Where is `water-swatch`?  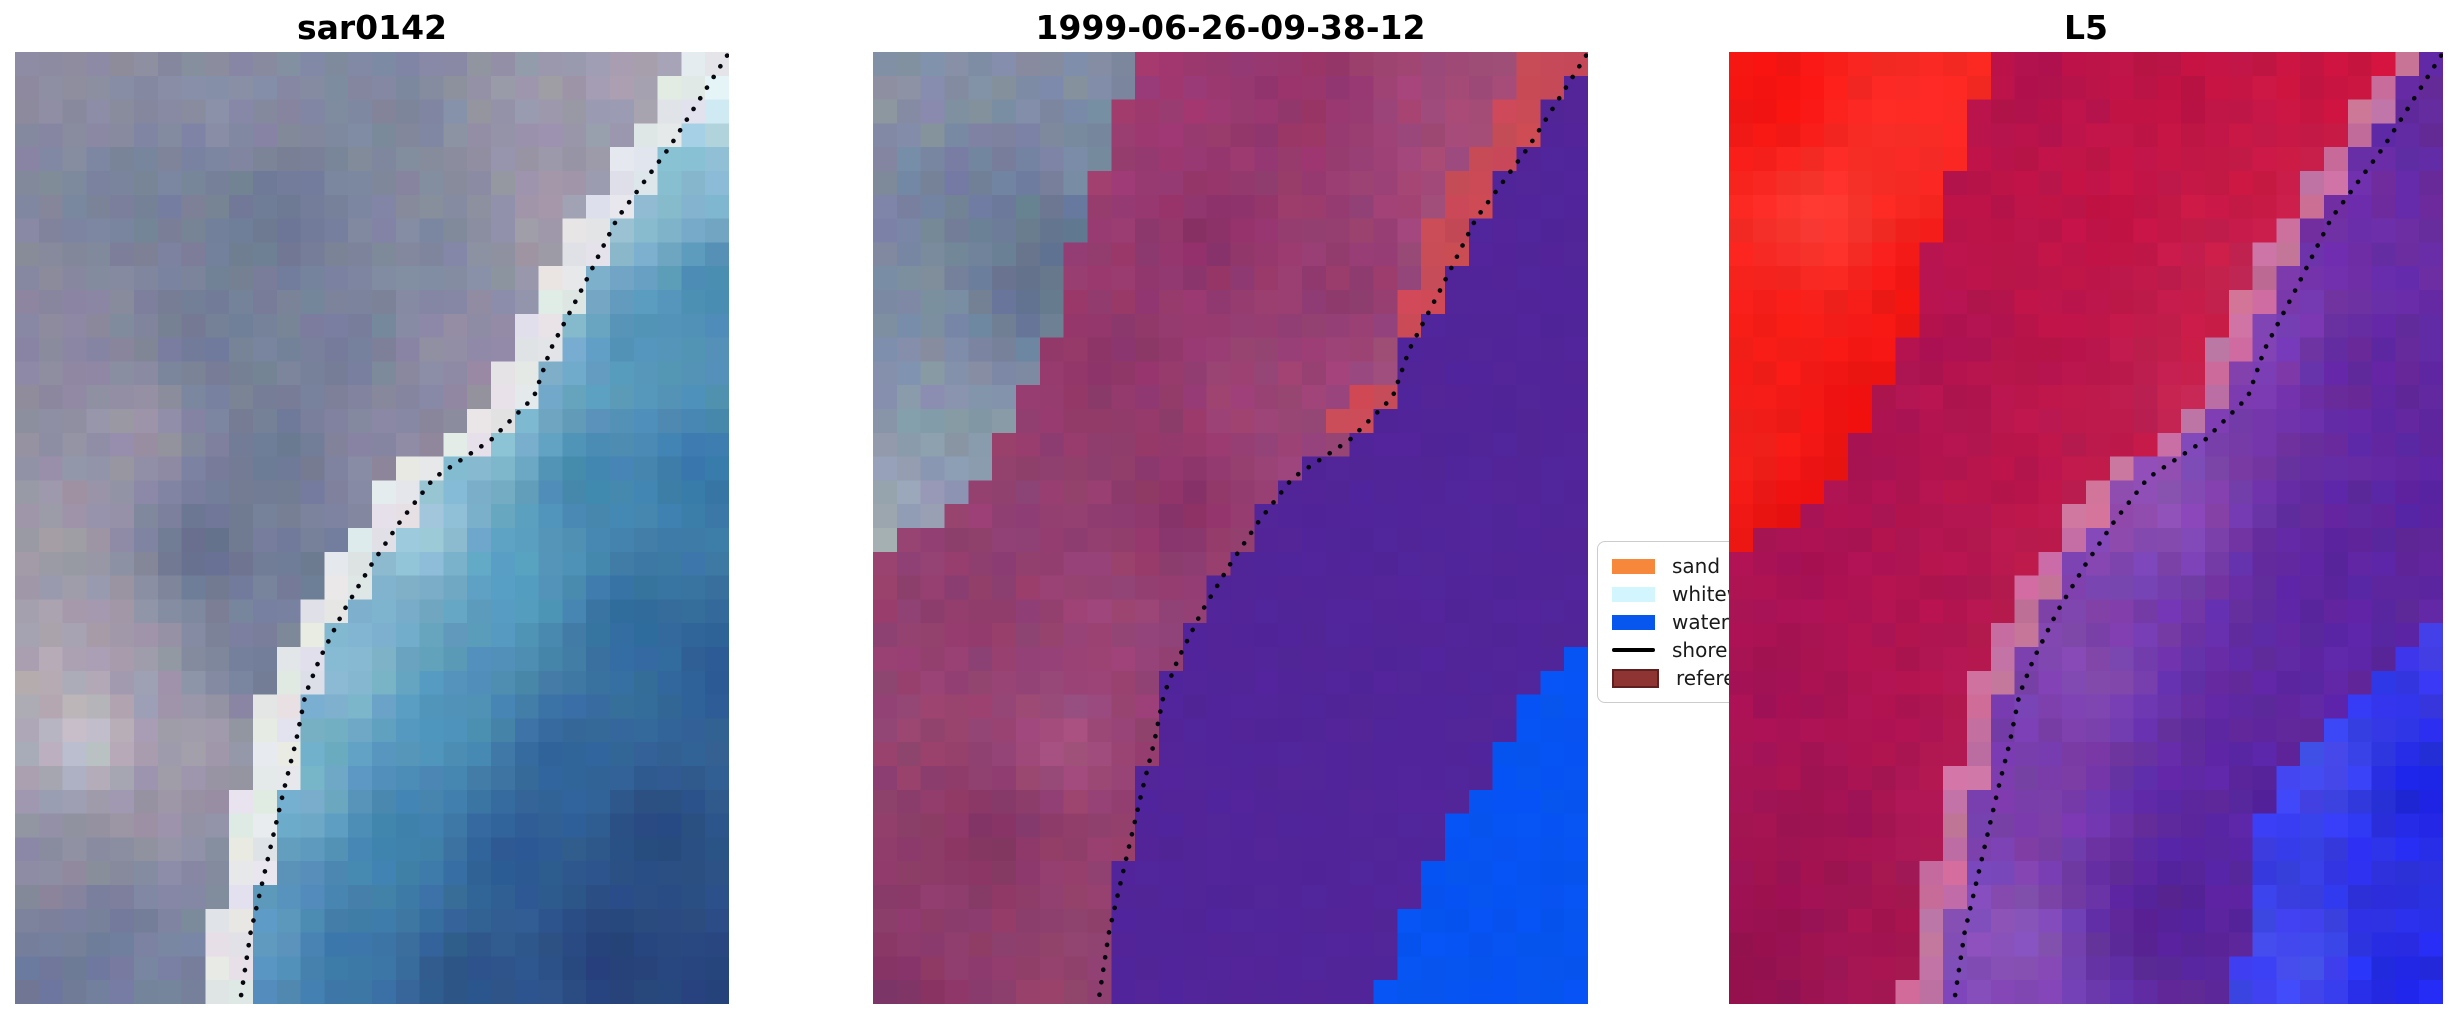 water-swatch is located at coordinates (1633, 622).